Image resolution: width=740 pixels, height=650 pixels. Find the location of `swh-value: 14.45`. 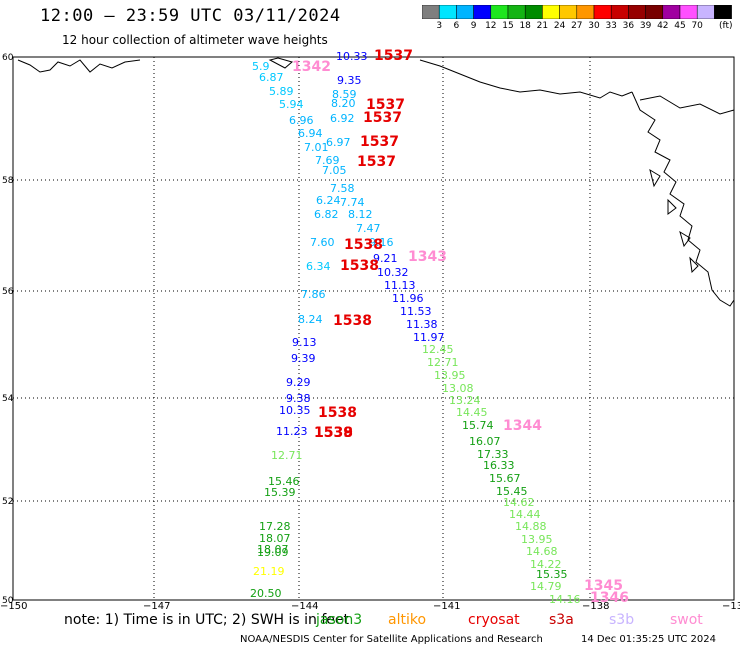

swh-value: 14.45 is located at coordinates (472, 412).